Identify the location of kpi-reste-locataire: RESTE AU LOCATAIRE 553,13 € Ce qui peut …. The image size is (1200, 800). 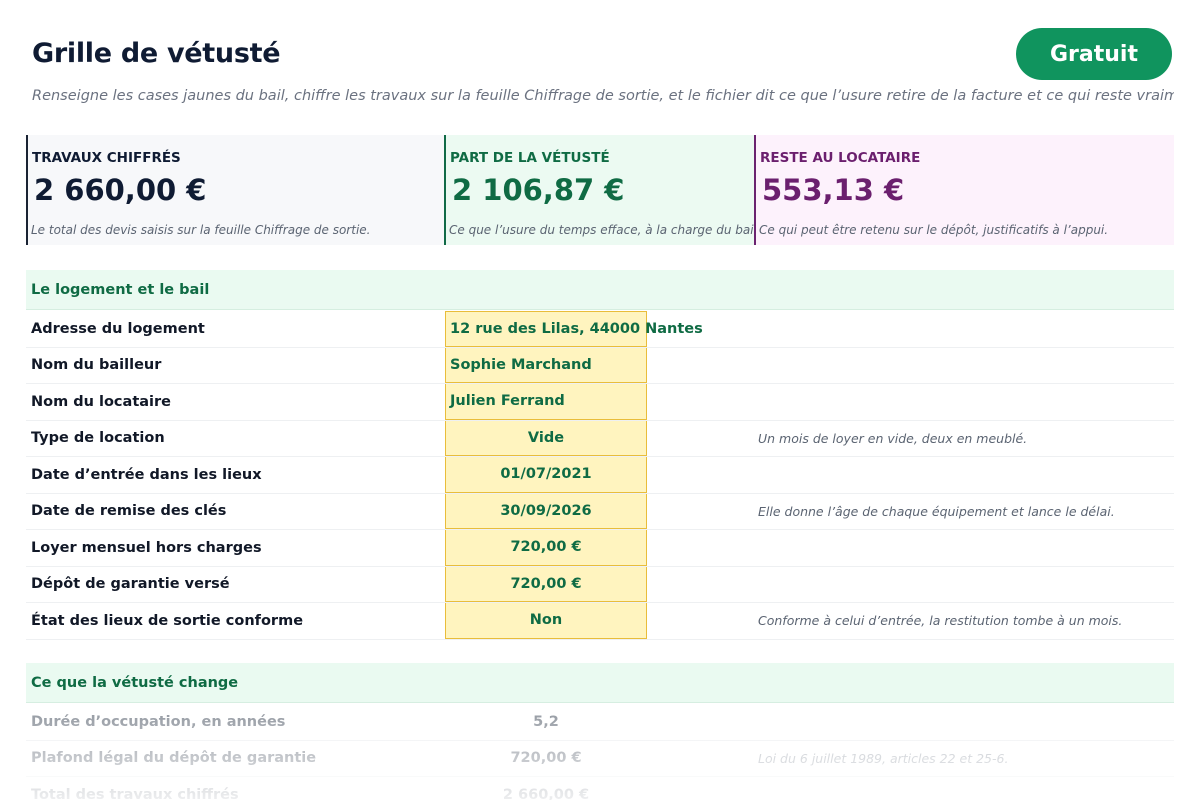
(964, 190).